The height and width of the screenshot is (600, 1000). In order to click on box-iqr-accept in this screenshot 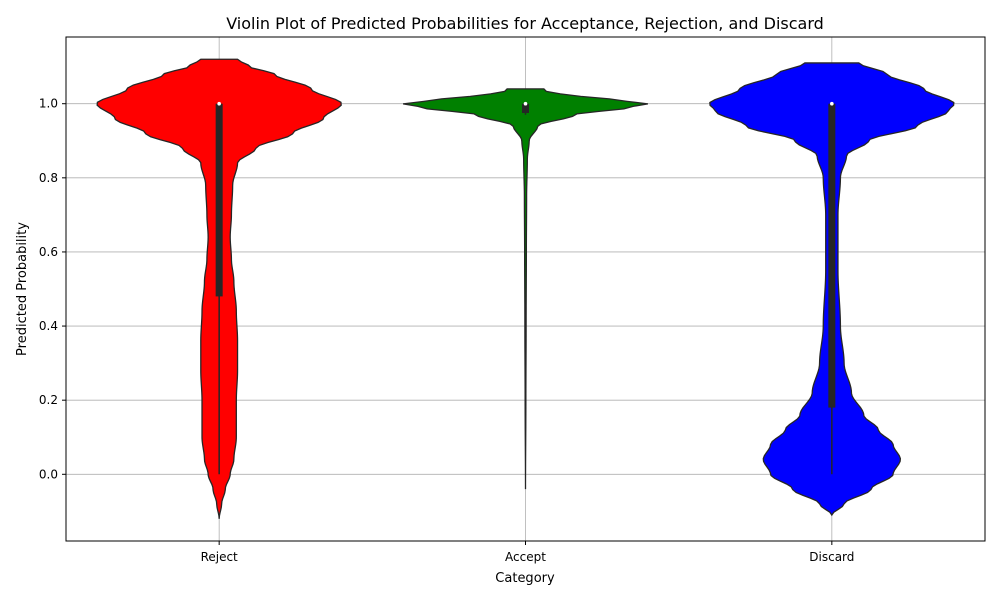, I will do `click(525, 108)`.